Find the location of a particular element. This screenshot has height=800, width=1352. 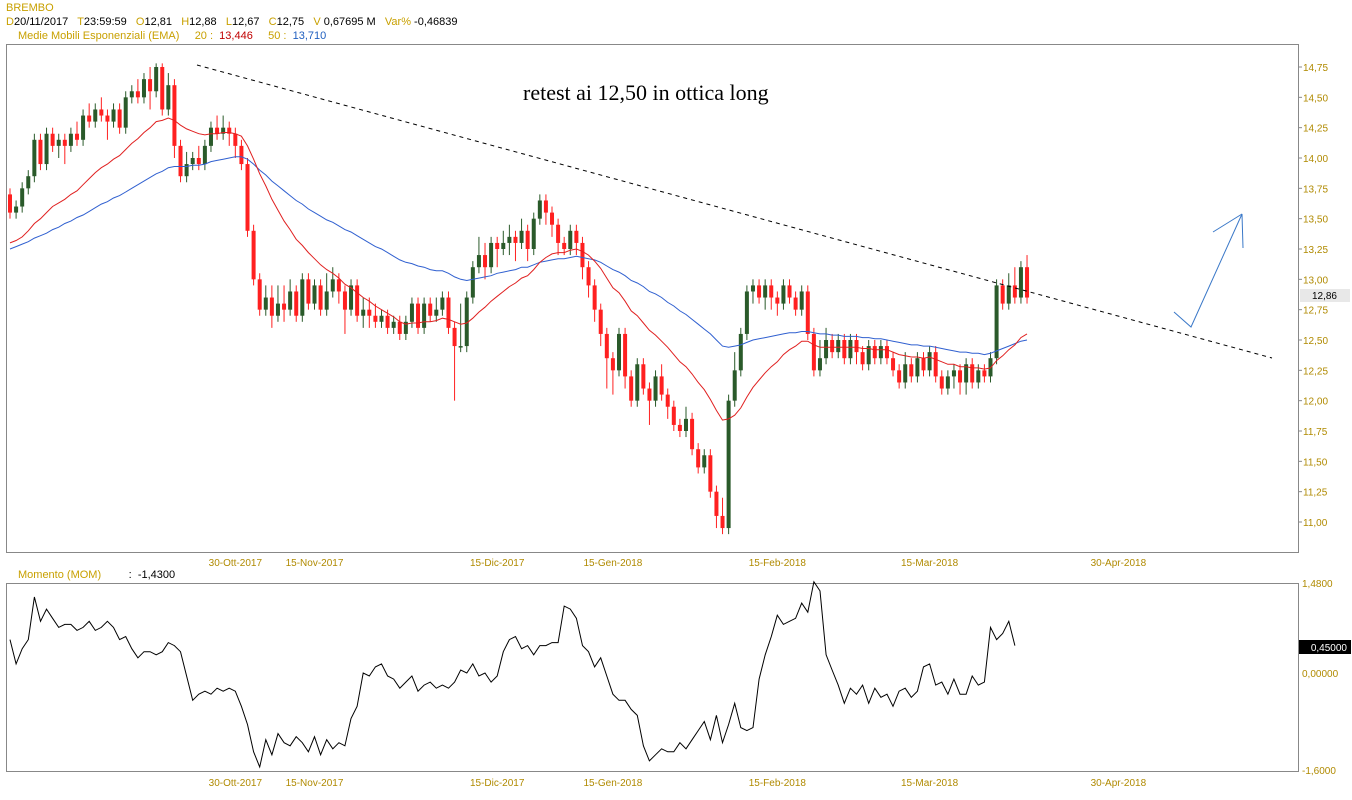

price-y-tick-label: 11,00 is located at coordinates (1315, 523).